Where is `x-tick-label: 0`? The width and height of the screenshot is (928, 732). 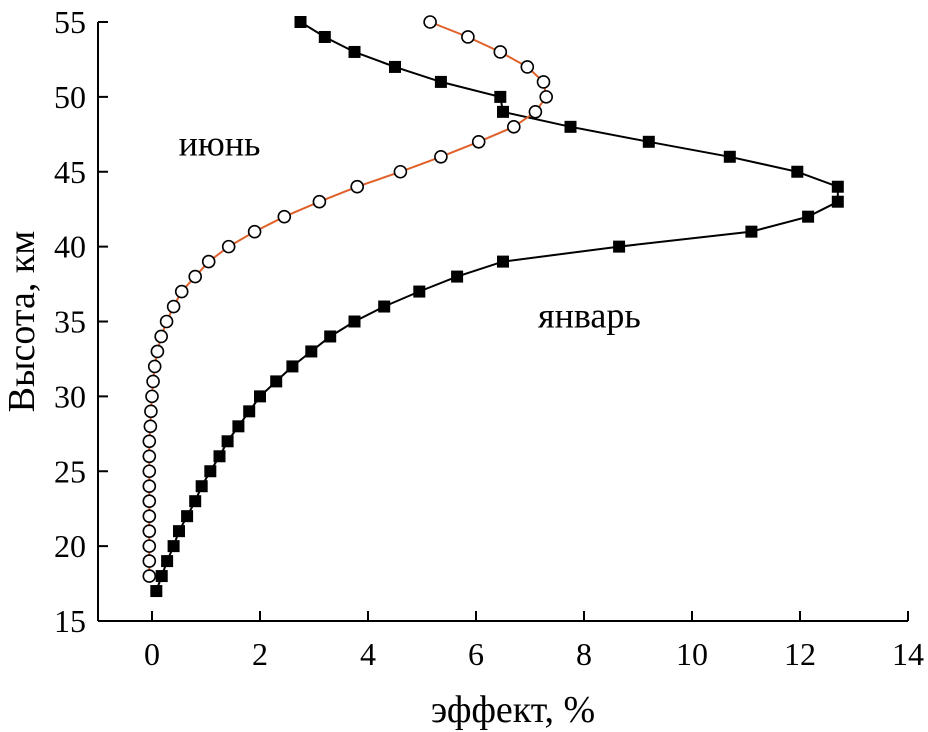 x-tick-label: 0 is located at coordinates (152, 654).